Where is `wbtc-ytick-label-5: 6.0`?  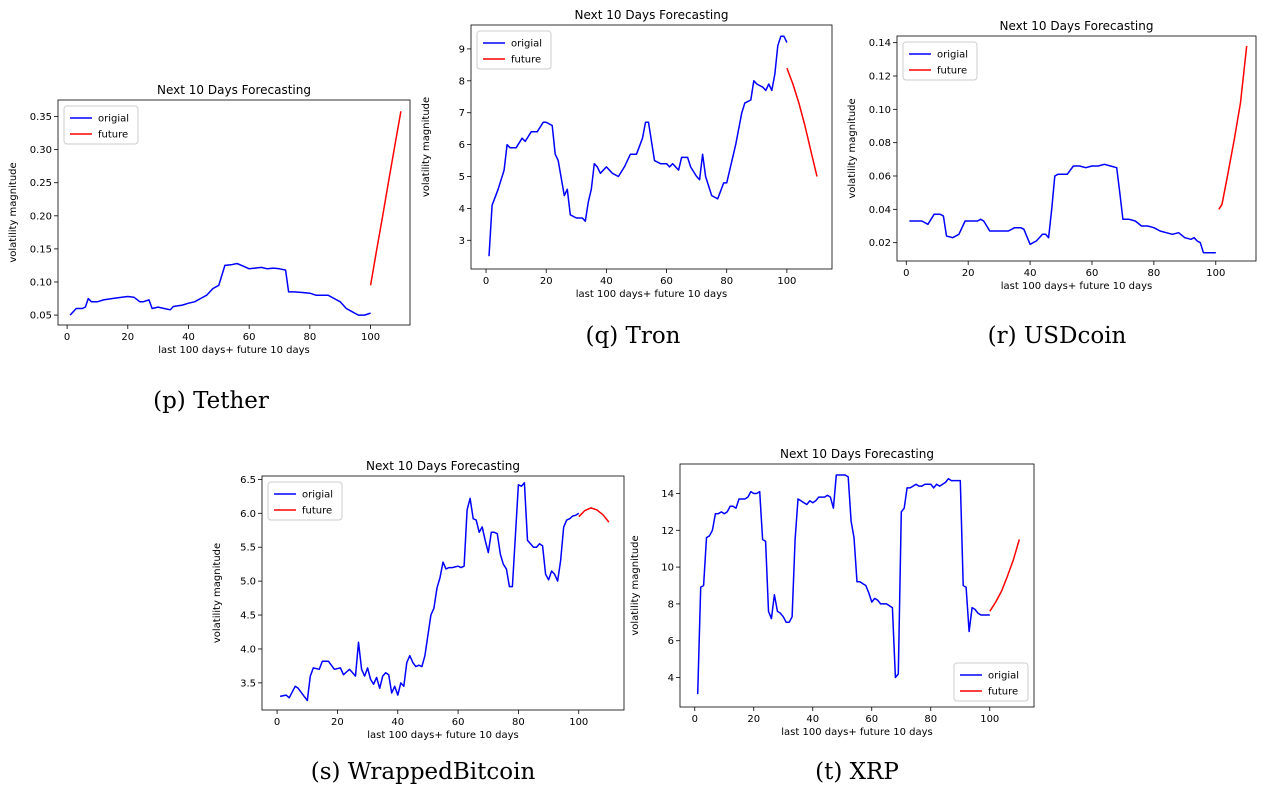 wbtc-ytick-label-5: 6.0 is located at coordinates (248, 514).